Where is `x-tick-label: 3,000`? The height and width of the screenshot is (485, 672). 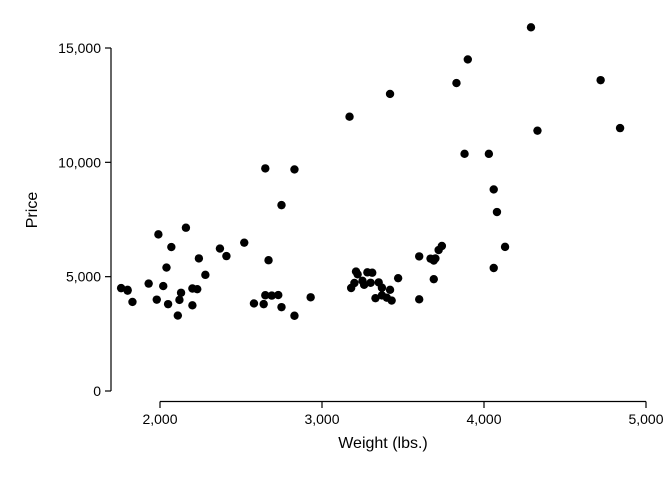 x-tick-label: 3,000 is located at coordinates (321, 419).